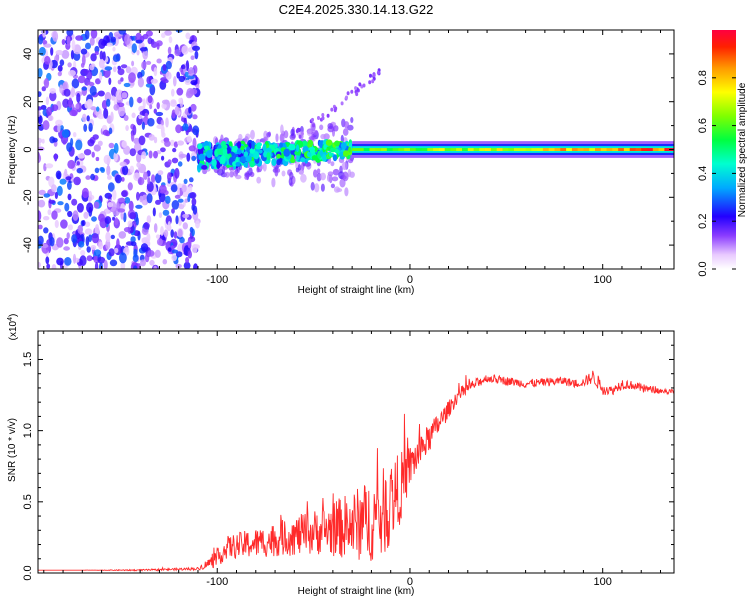 The width and height of the screenshot is (750, 600). What do you see at coordinates (603, 280) in the screenshot?
I see `top-x-tick-label: 100` at bounding box center [603, 280].